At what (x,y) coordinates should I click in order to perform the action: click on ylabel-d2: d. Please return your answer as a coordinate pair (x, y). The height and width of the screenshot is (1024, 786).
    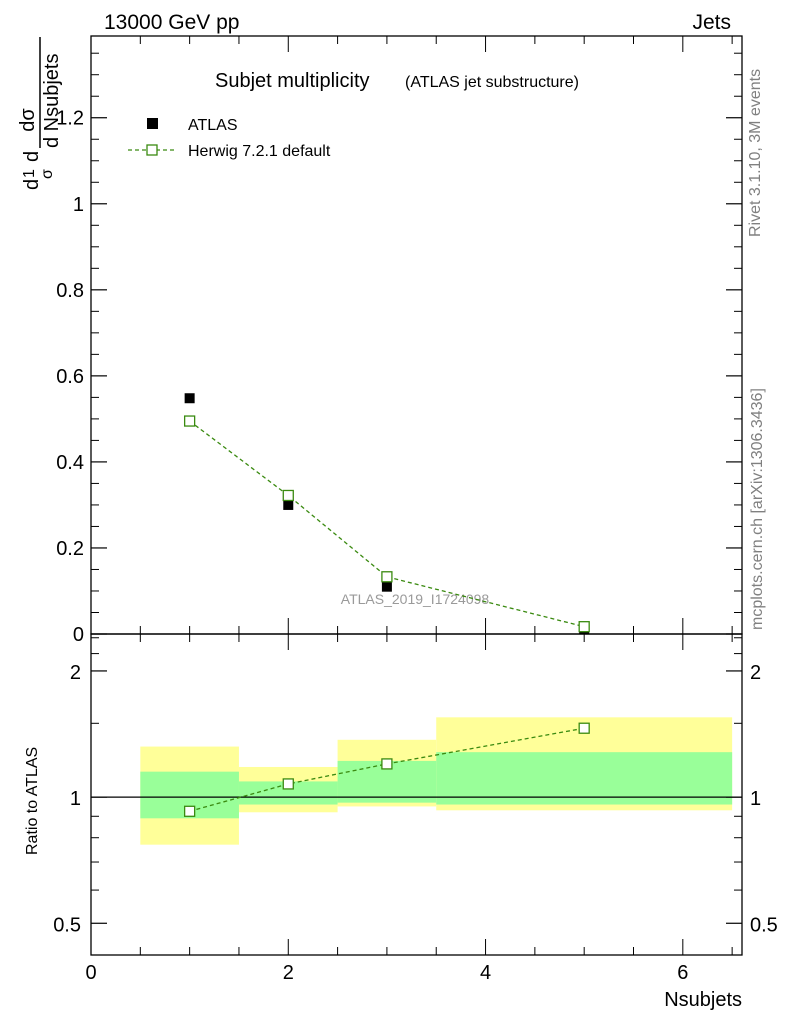
    Looking at the image, I should click on (32, 156).